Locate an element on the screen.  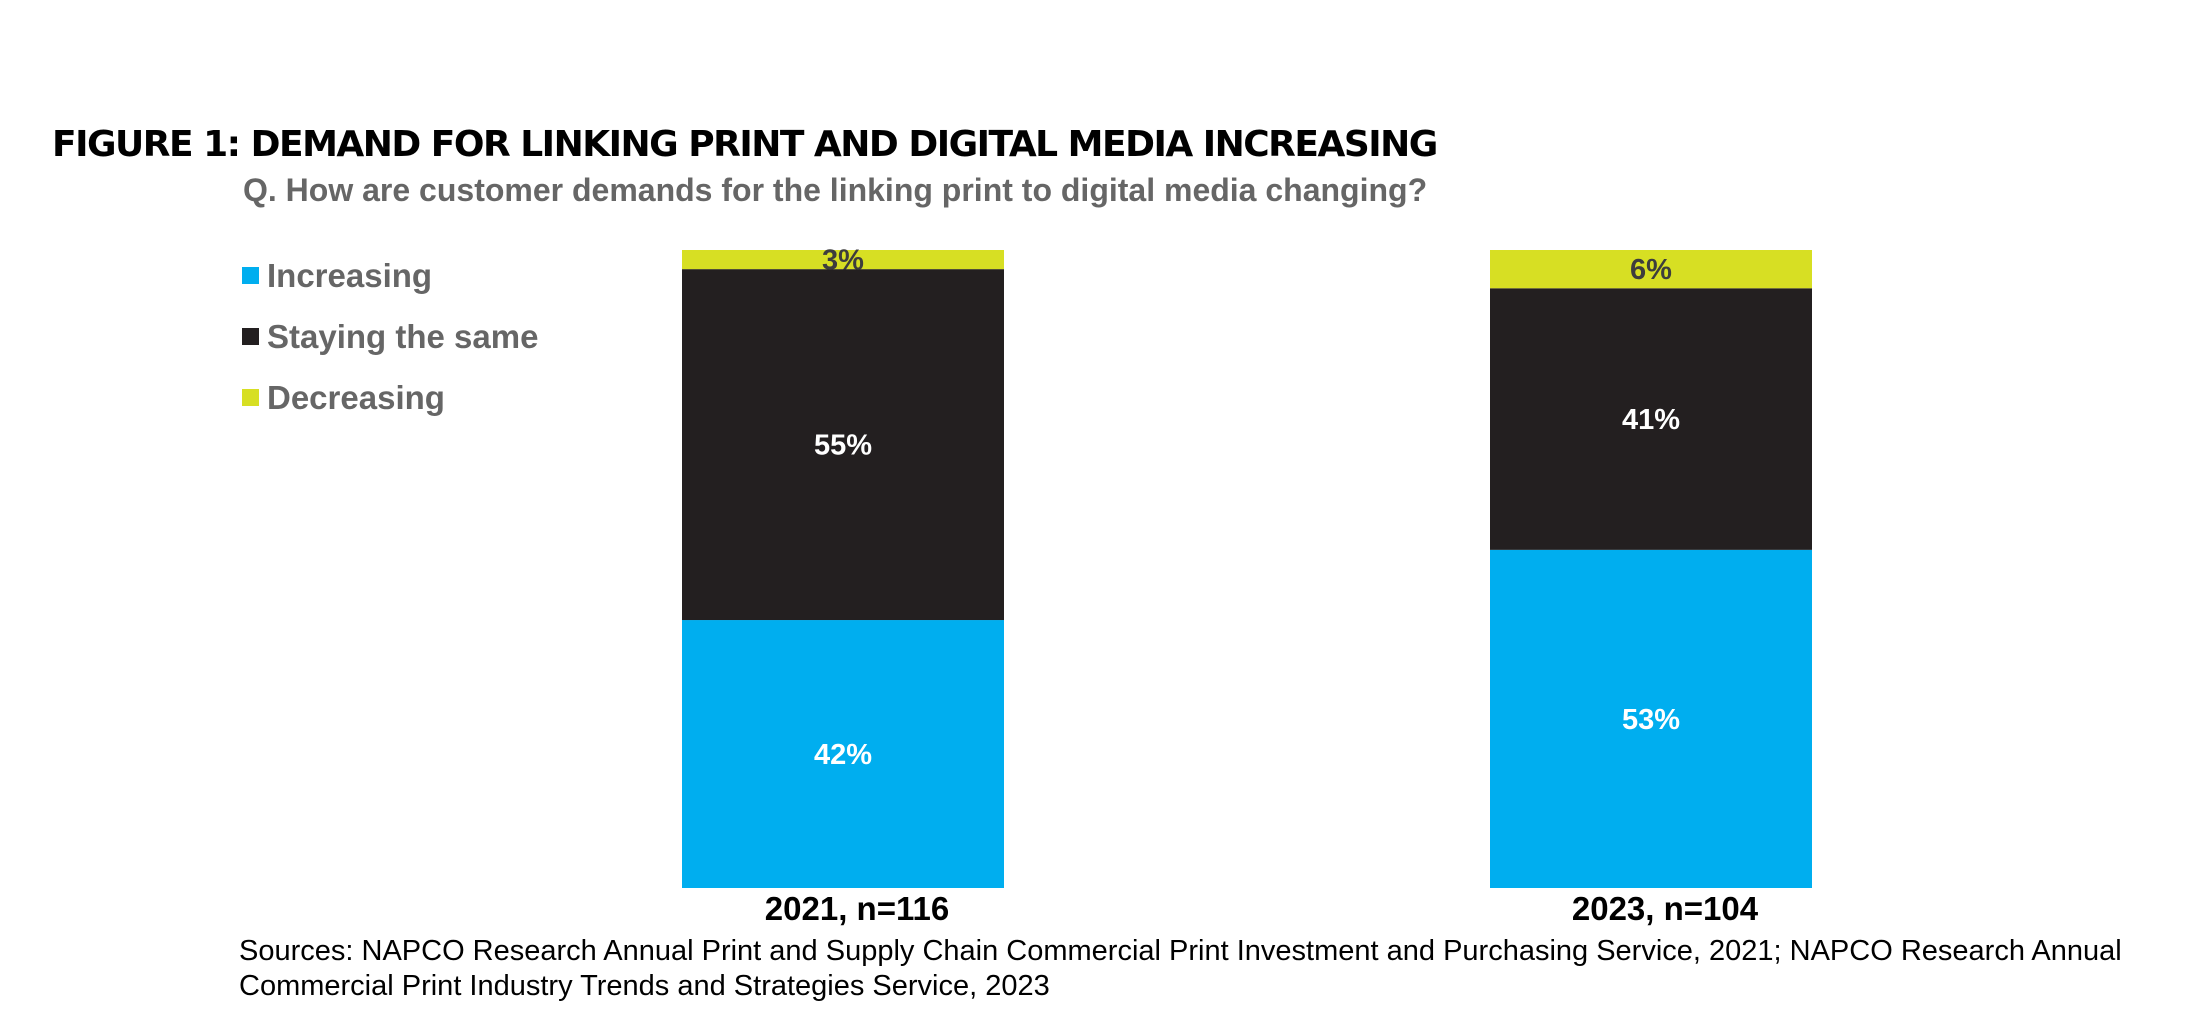
data-label-2021-decreasing: 3% is located at coordinates (843, 261).